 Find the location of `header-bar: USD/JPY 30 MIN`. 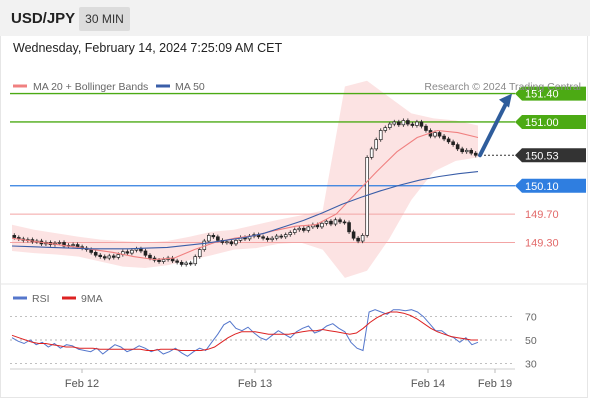

header-bar: USD/JPY 30 MIN is located at coordinates (295, 18).